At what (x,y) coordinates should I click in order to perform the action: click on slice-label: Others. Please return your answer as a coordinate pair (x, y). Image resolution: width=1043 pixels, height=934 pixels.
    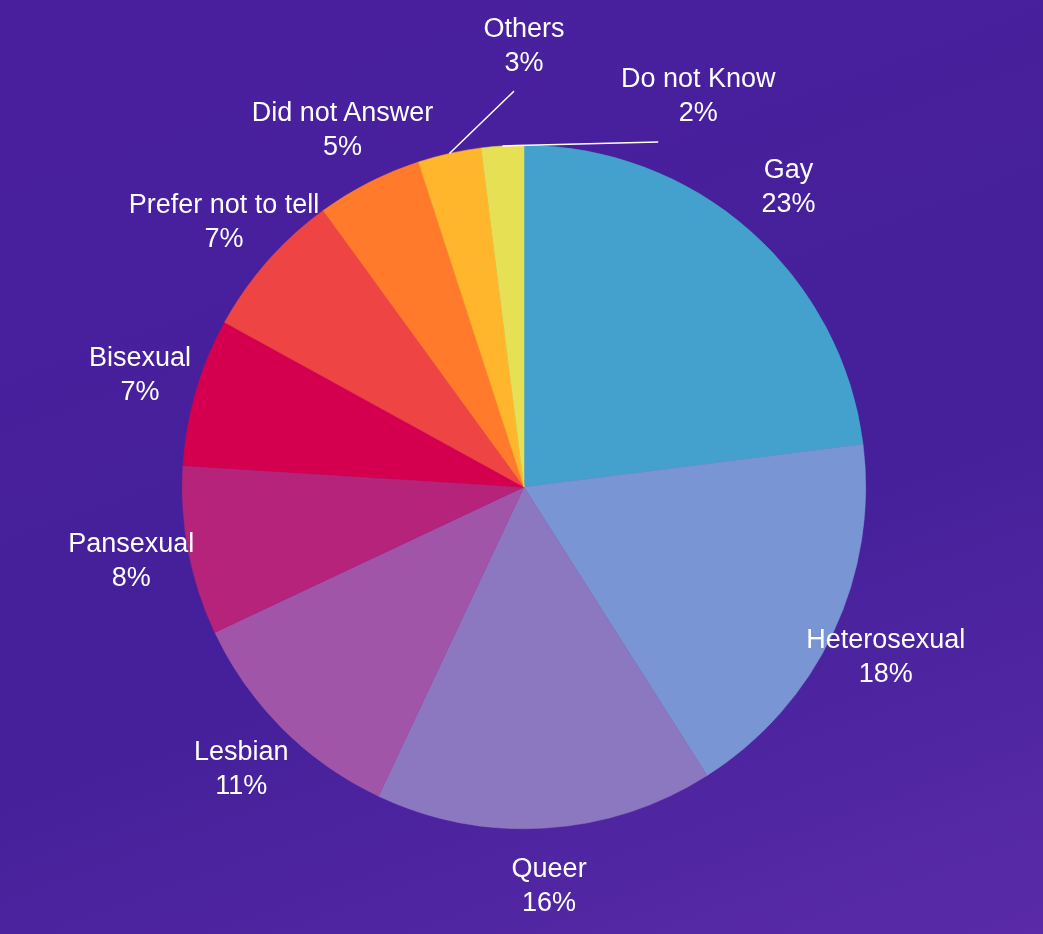
    Looking at the image, I should click on (524, 27).